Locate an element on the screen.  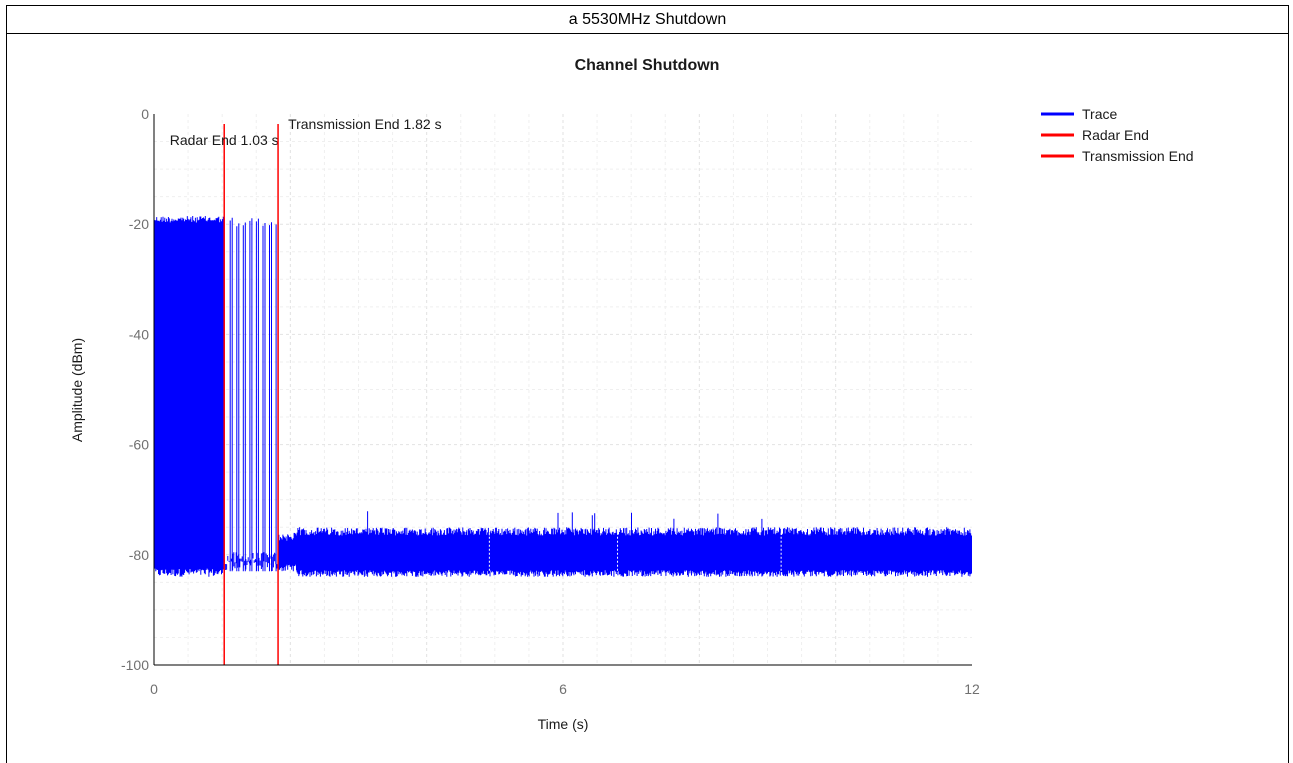
marker-annotation-1: Transmission End 1.82 s is located at coordinates (365, 124).